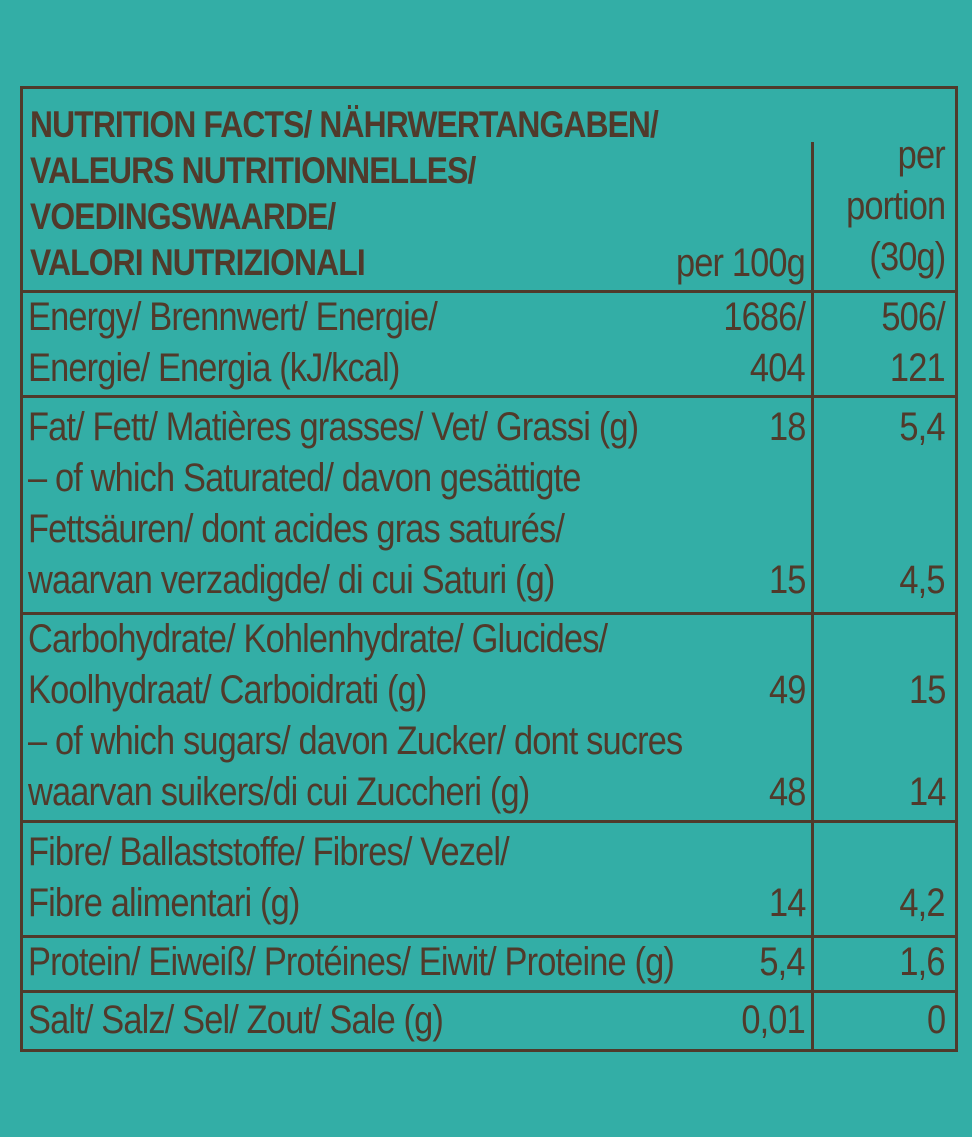  I want to click on value-per-portion: 15, so click(926, 690).